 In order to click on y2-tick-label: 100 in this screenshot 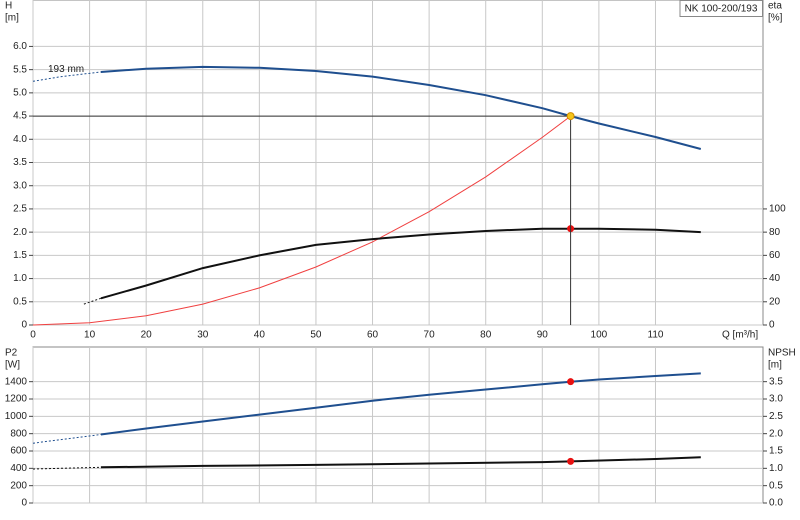, I will do `click(777, 209)`.